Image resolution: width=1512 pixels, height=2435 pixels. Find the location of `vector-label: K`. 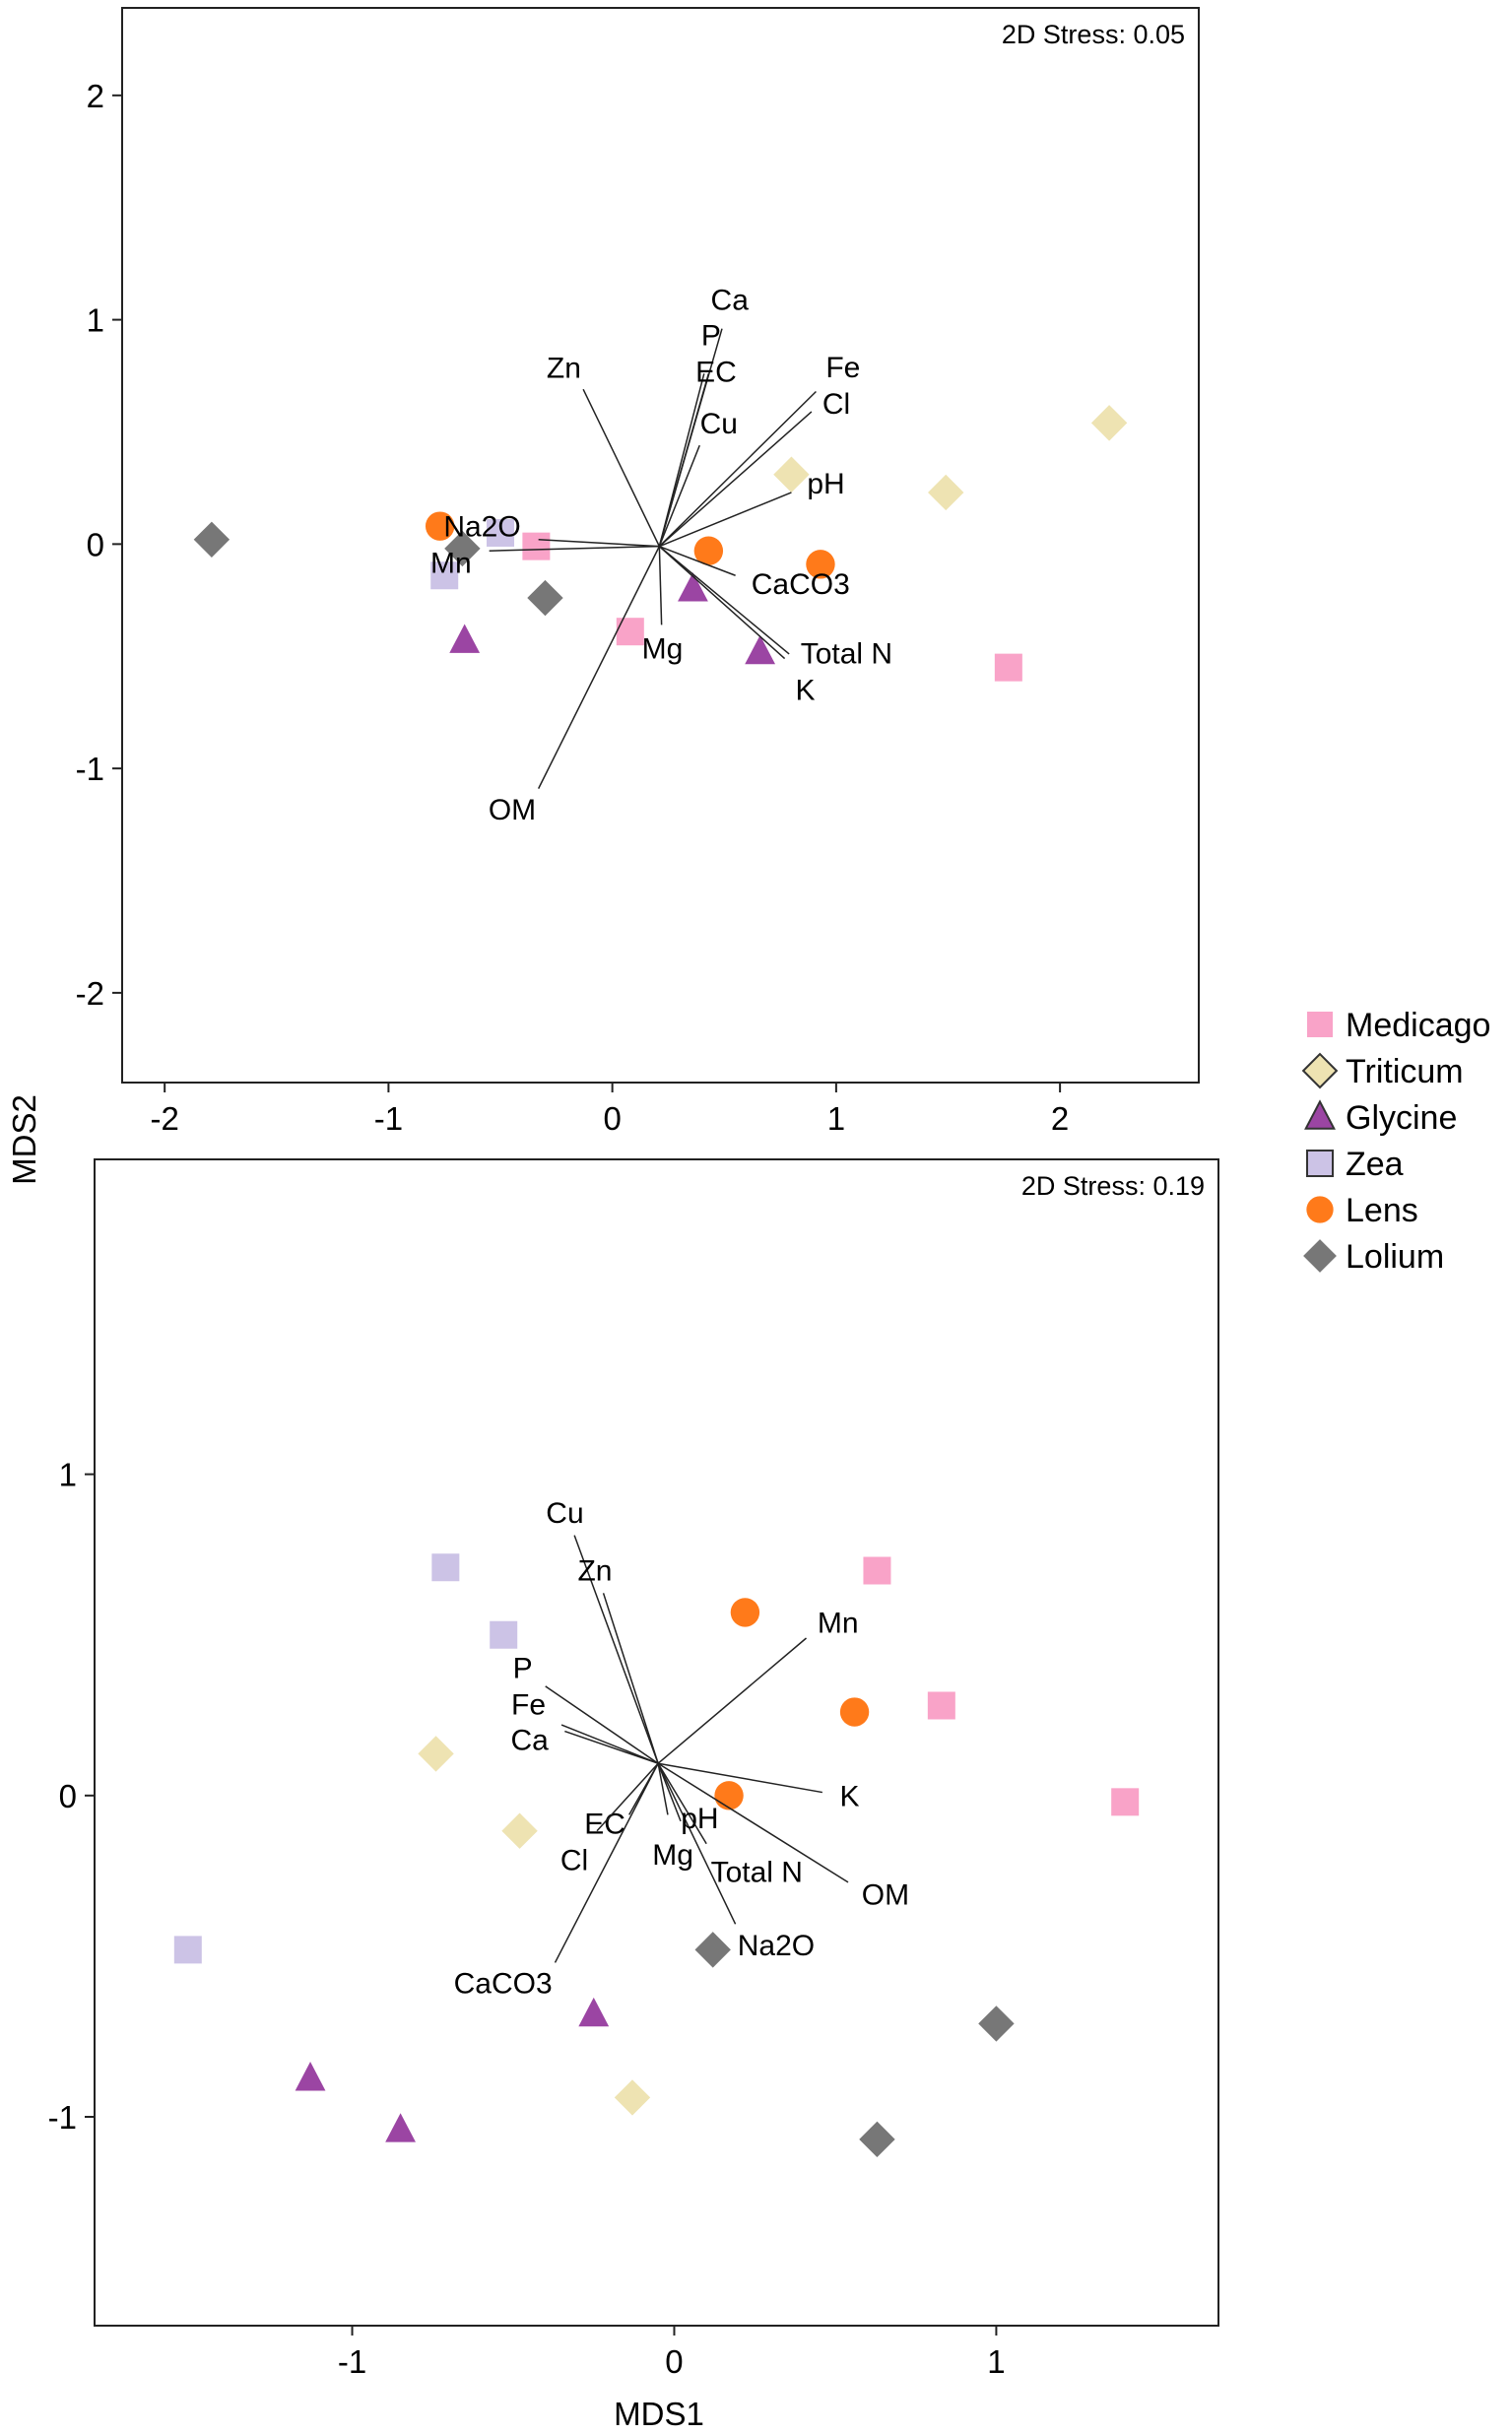

vector-label: K is located at coordinates (849, 1797).